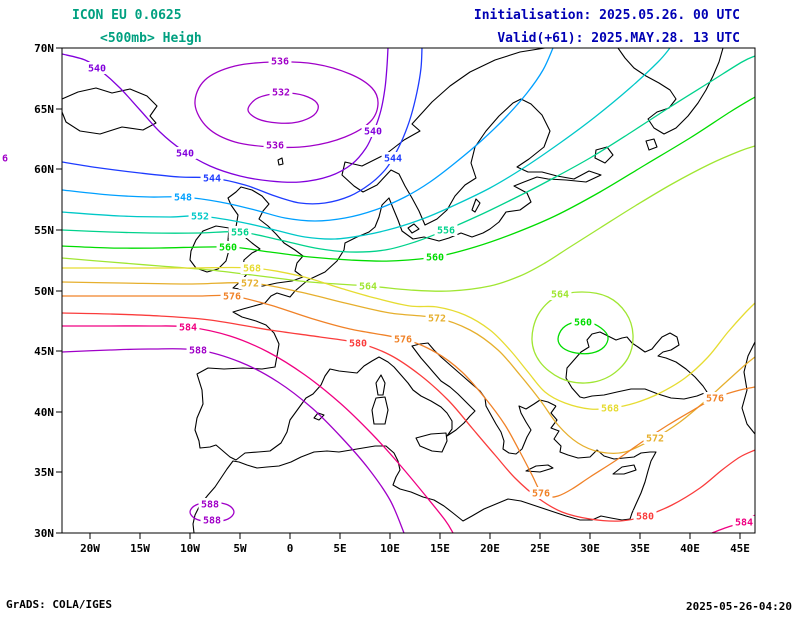 The height and width of the screenshot is (618, 800). I want to click on x-tick-label: 40E, so click(690, 548).